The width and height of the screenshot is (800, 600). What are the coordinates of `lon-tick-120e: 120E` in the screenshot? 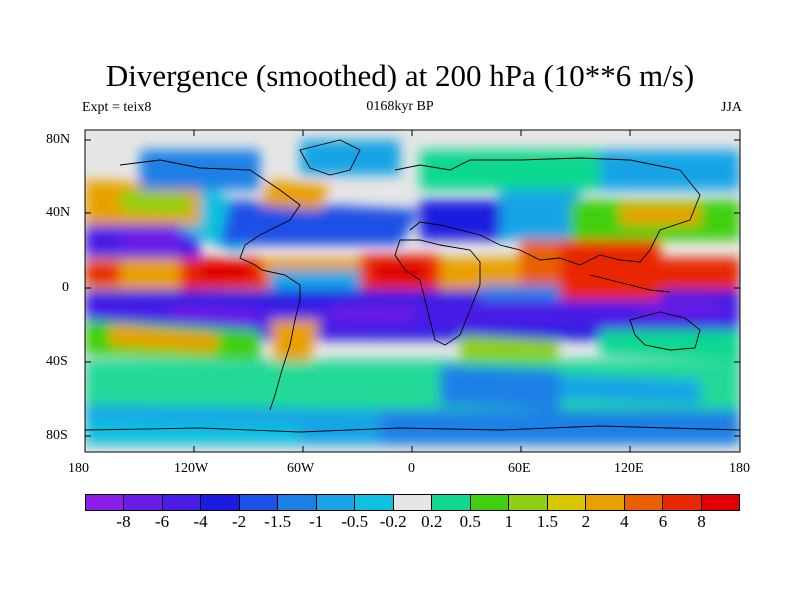 It's located at (629, 468).